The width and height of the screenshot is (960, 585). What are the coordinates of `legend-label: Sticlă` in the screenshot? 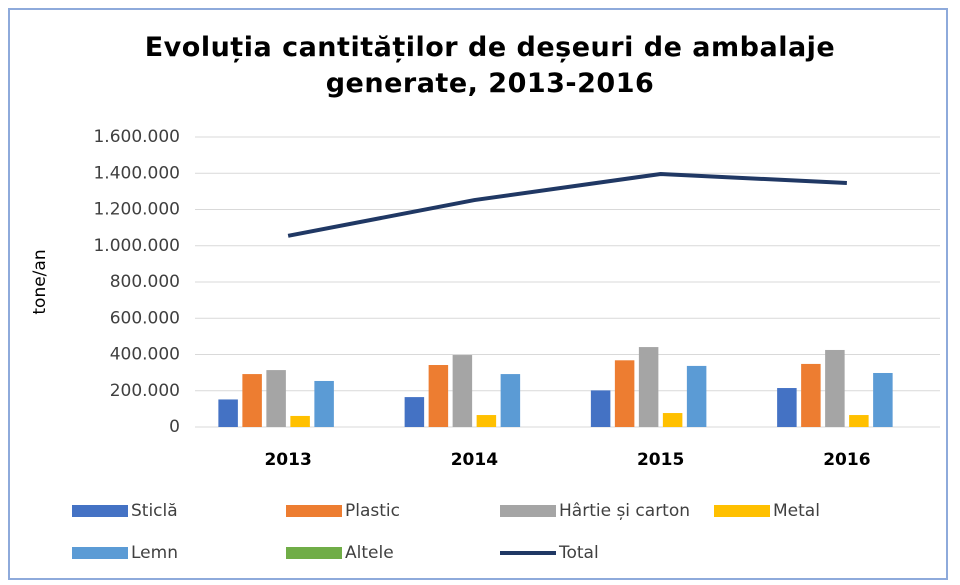 It's located at (154, 511).